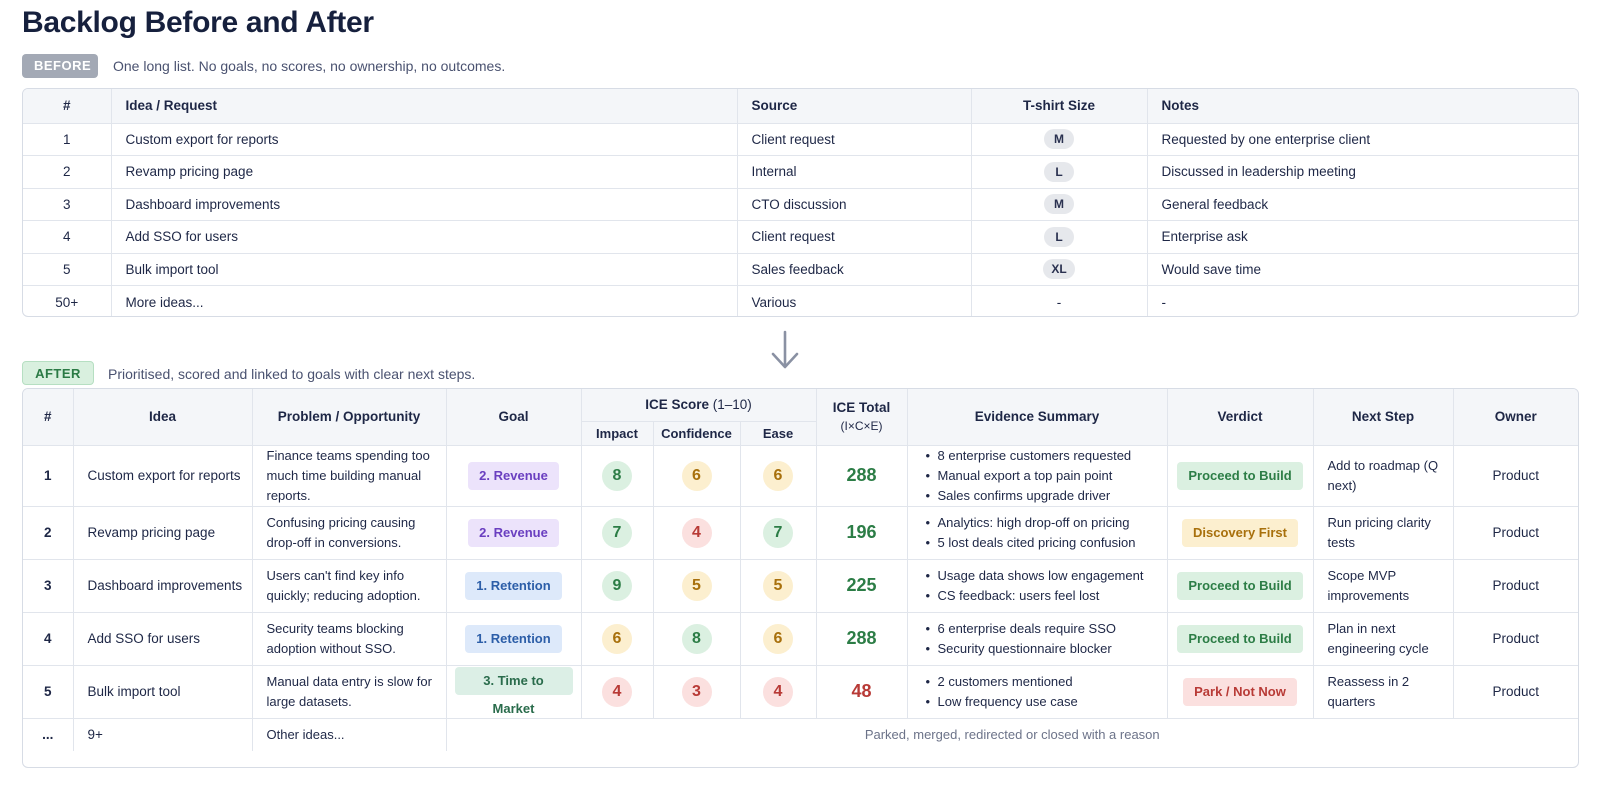 The height and width of the screenshot is (800, 1600). I want to click on table-row: 50+ More ideas... Various - -, so click(800, 300).